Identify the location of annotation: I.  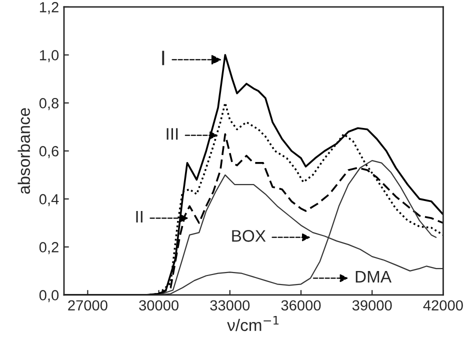
(163, 58).